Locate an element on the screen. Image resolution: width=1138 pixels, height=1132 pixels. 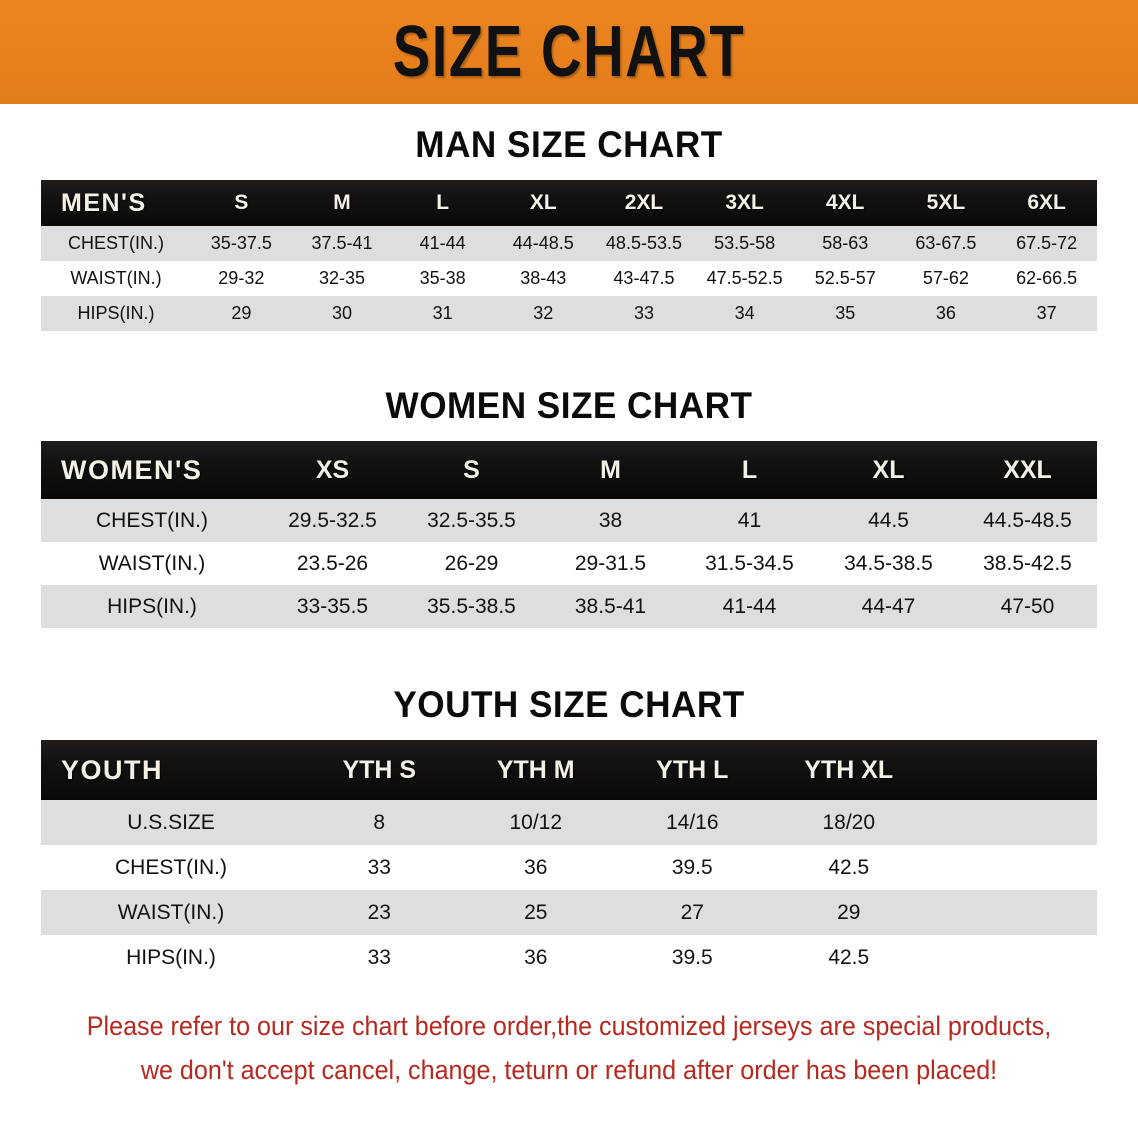
youth-hips-l: 39.5 is located at coordinates (692, 957).